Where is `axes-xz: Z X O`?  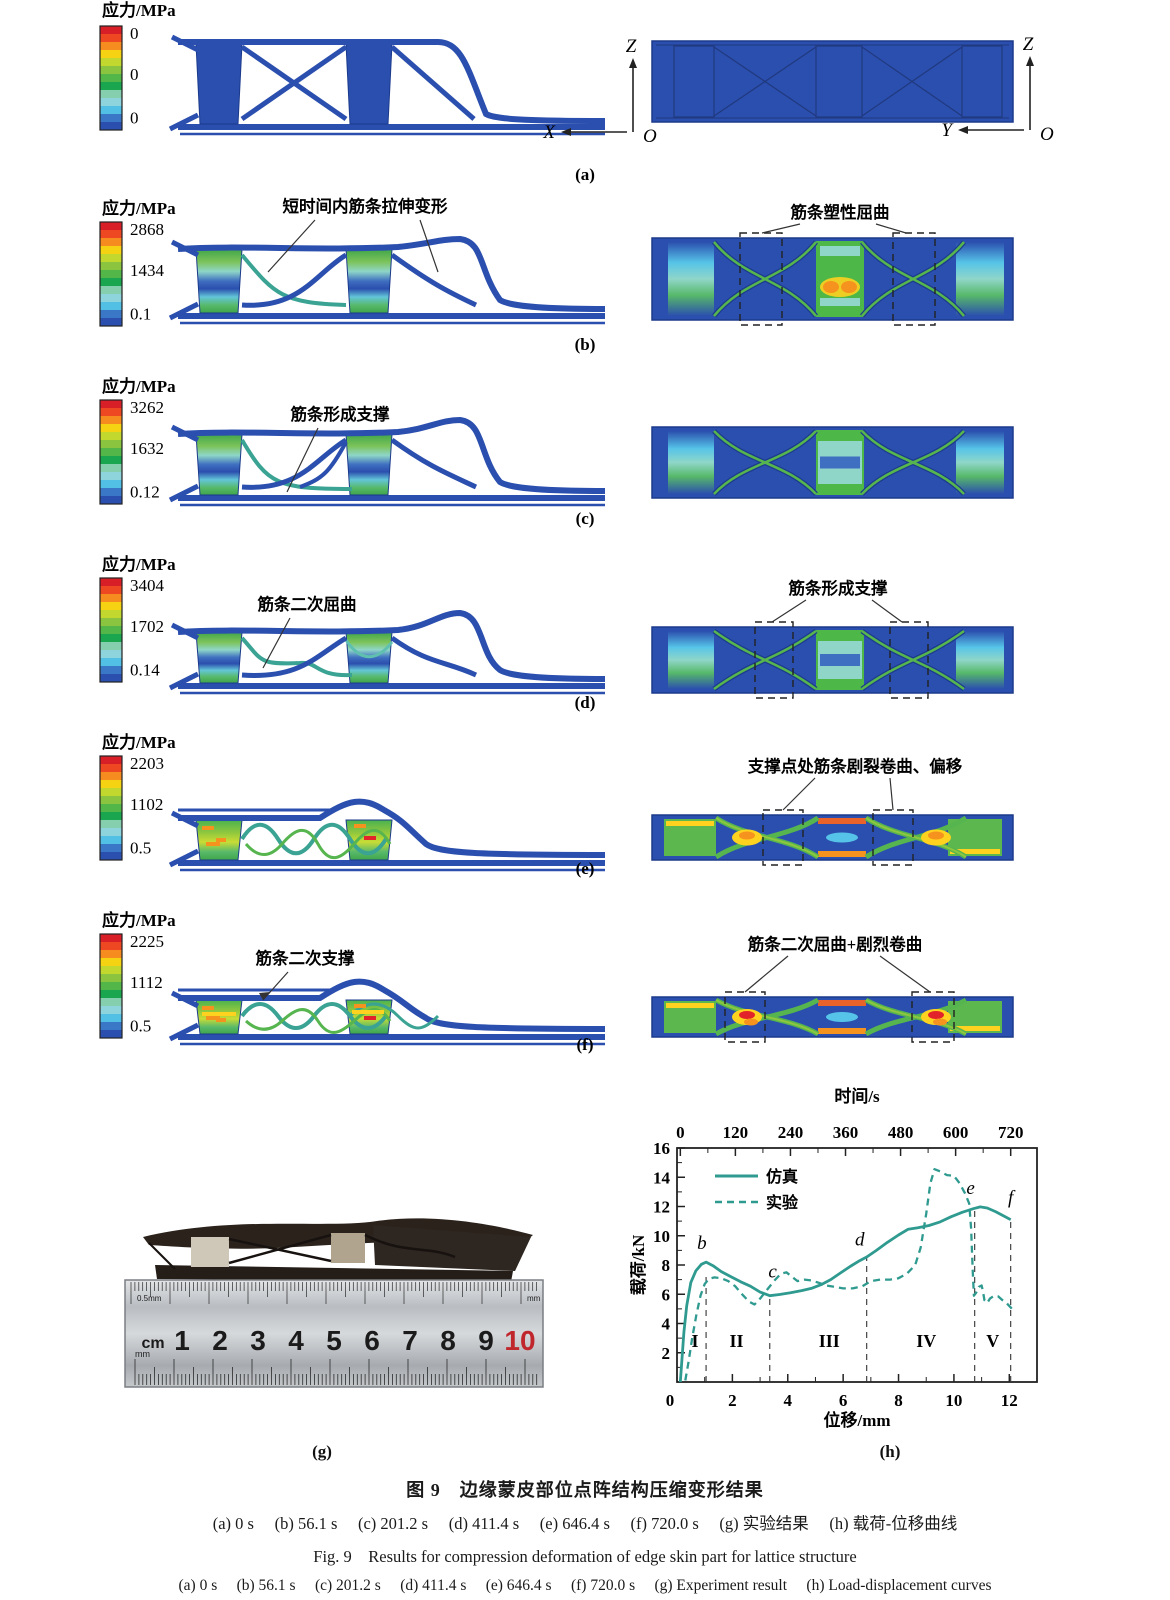
axes-xz: Z X O is located at coordinates (599, 91).